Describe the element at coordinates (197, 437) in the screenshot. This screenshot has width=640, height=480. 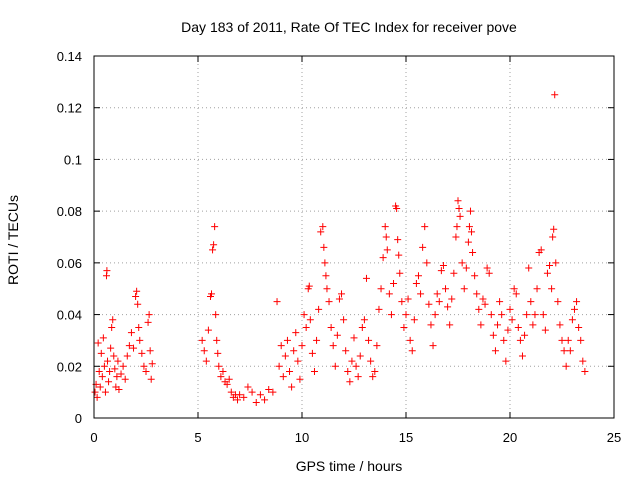
I see `x-tick-label: 5` at that location.